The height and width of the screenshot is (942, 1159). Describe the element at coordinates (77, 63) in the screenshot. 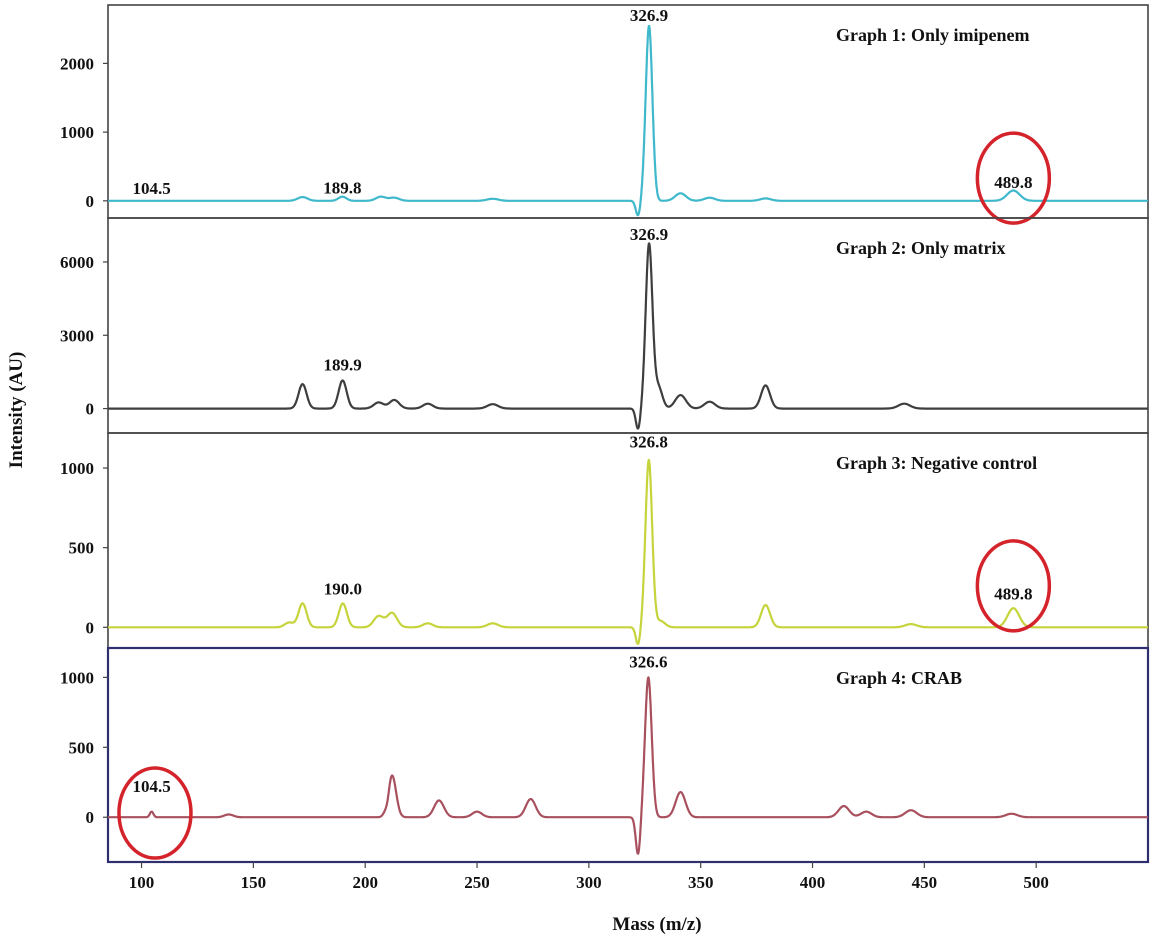

I see `y-tick-label: 2000` at that location.